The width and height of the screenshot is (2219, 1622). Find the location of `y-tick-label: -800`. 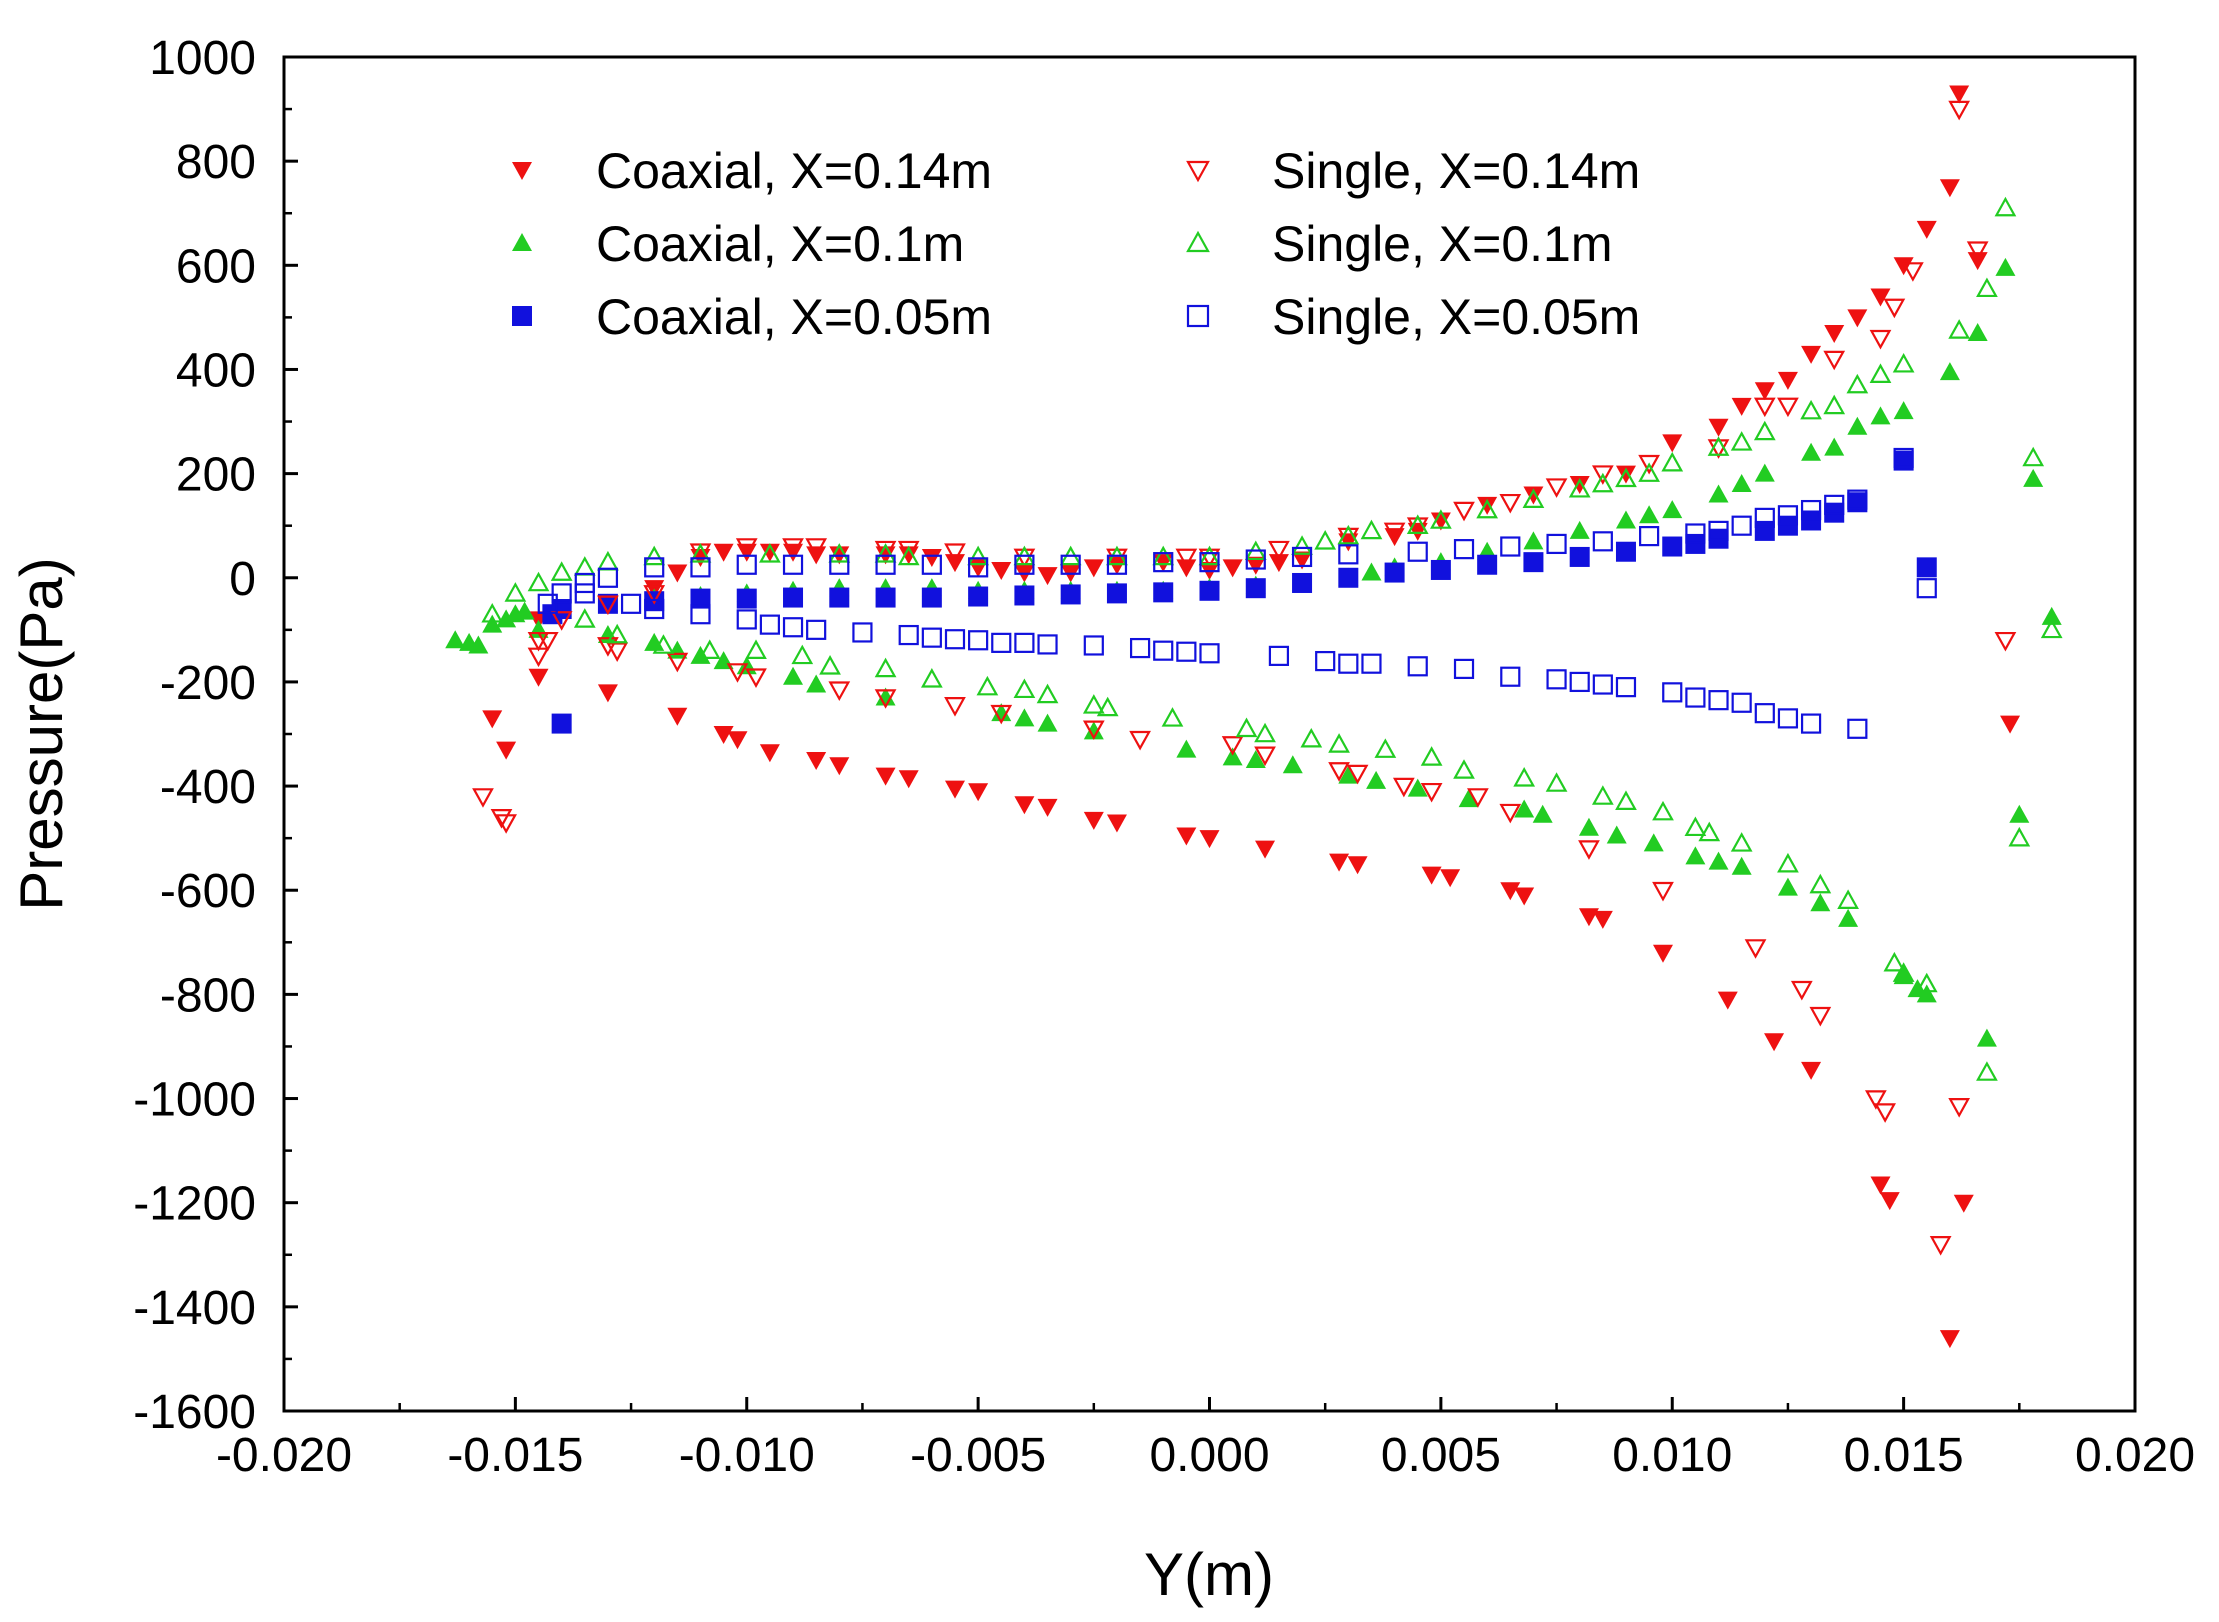

y-tick-label: -800 is located at coordinates (208, 995).